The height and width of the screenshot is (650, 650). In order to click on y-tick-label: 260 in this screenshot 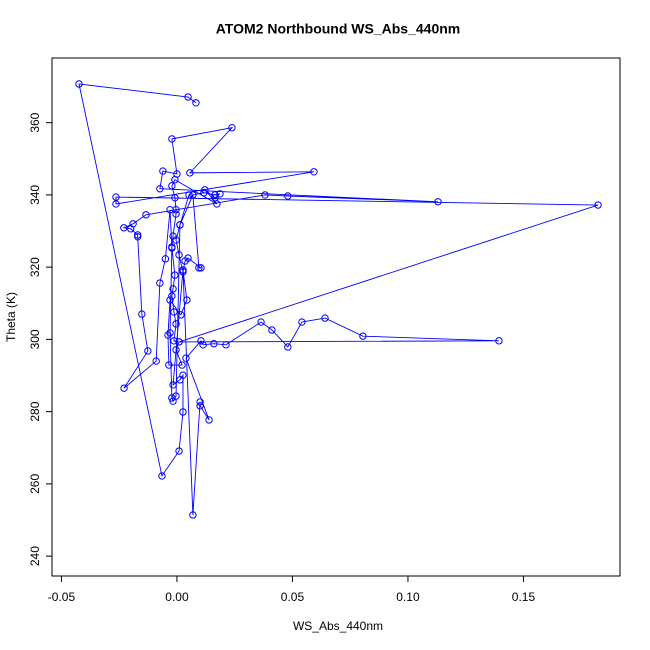, I will do `click(35, 484)`.